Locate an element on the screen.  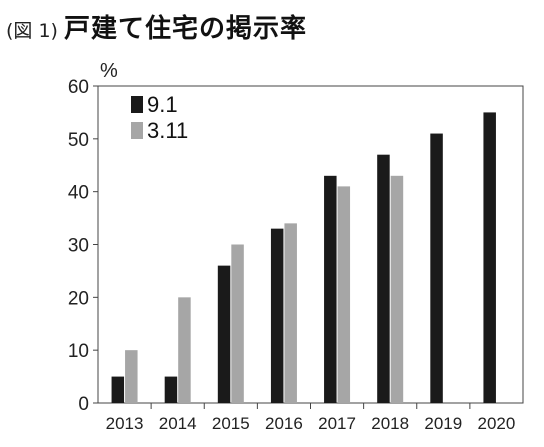
y-axis: 0 10 20 30 40 50 60 is located at coordinates (83, 246).